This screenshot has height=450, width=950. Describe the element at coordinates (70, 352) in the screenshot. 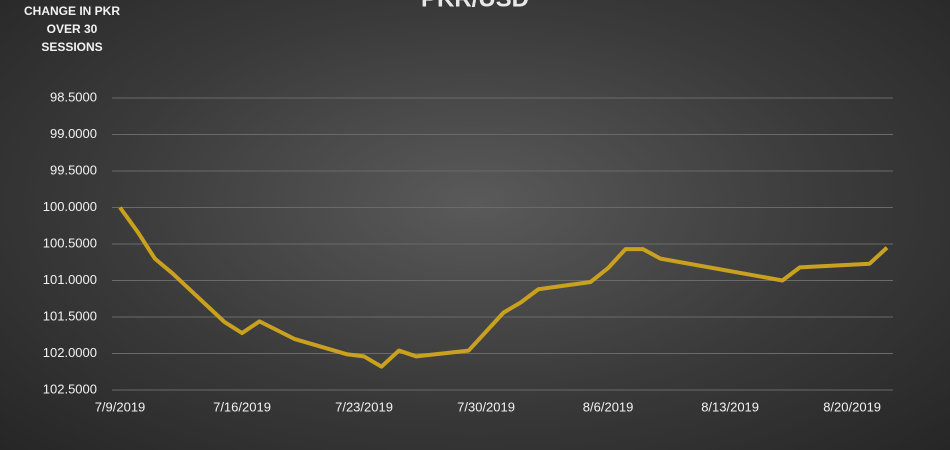

I see `y-tick-label: 102.0000` at that location.